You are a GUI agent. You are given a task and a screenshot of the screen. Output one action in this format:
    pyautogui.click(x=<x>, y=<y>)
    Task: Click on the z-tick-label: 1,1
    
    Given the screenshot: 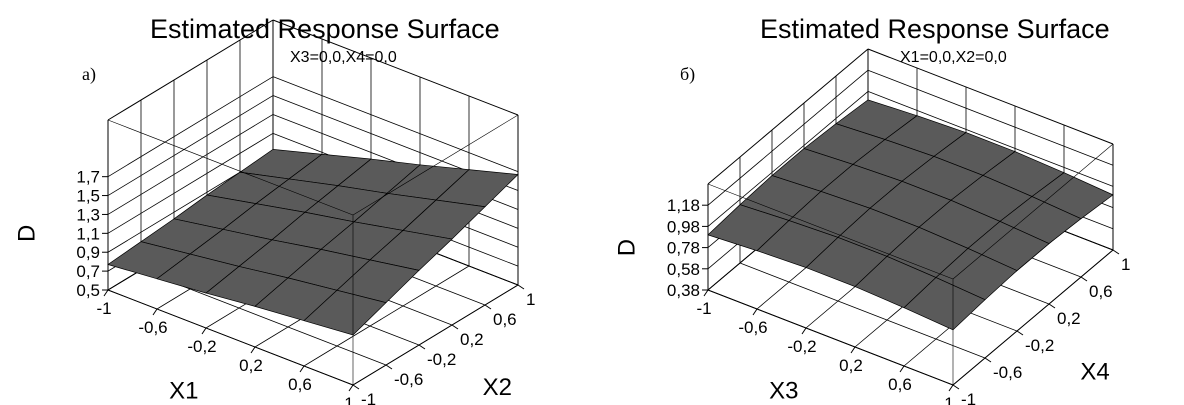 What is the action you would take?
    pyautogui.click(x=88, y=233)
    